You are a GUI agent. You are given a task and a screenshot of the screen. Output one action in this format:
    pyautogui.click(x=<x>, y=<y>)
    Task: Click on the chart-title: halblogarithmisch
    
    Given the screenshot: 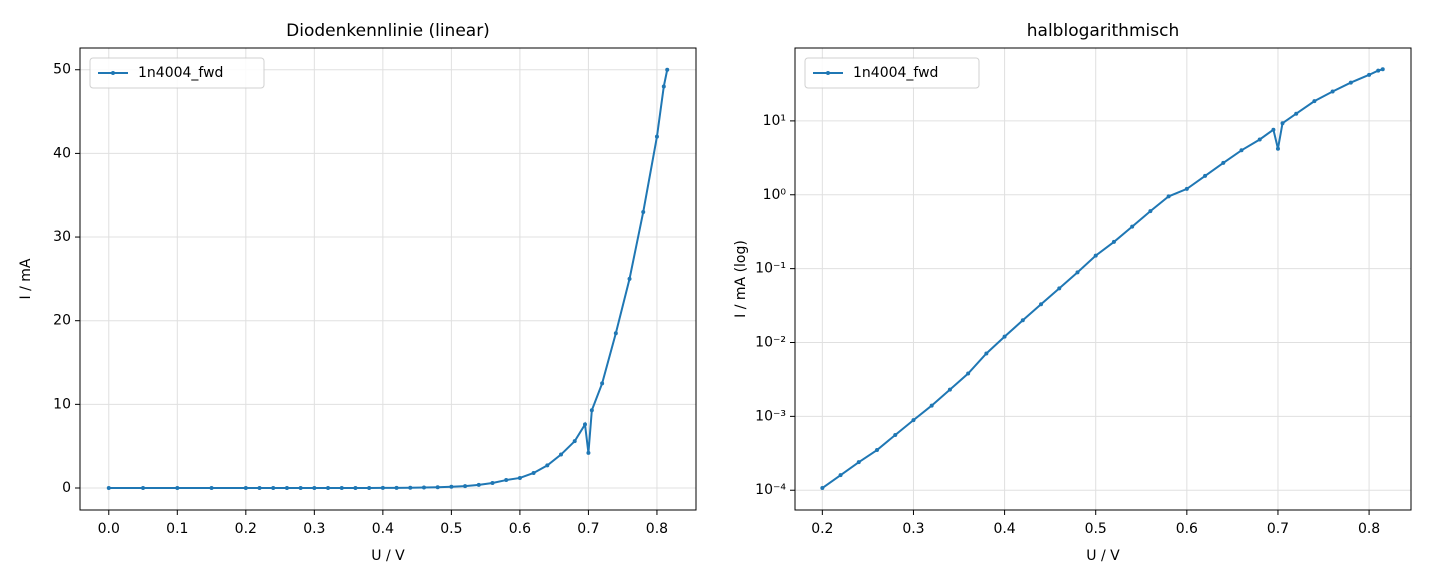 What is the action you would take?
    pyautogui.click(x=1103, y=31)
    